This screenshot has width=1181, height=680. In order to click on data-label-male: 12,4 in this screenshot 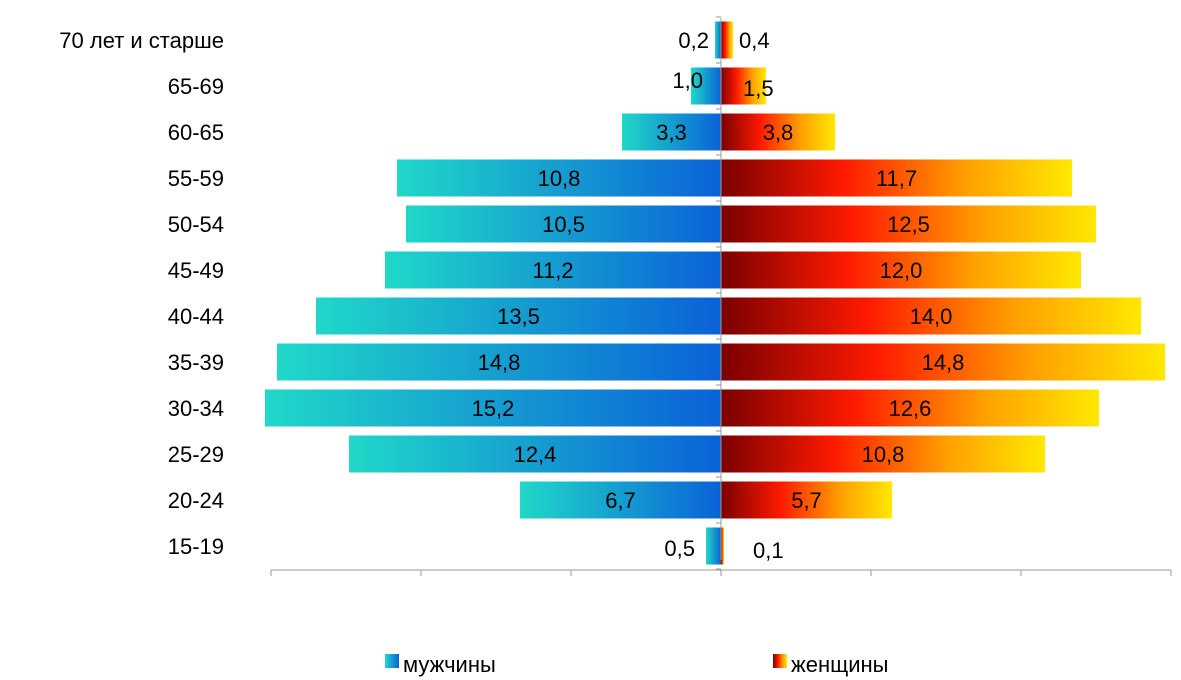, I will do `click(535, 454)`.